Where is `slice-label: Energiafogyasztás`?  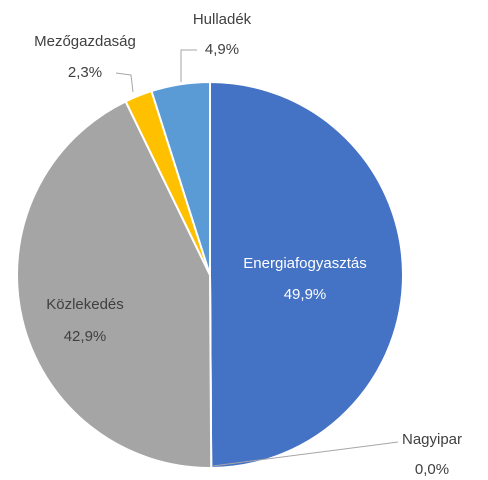 slice-label: Energiafogyasztás is located at coordinates (304, 263).